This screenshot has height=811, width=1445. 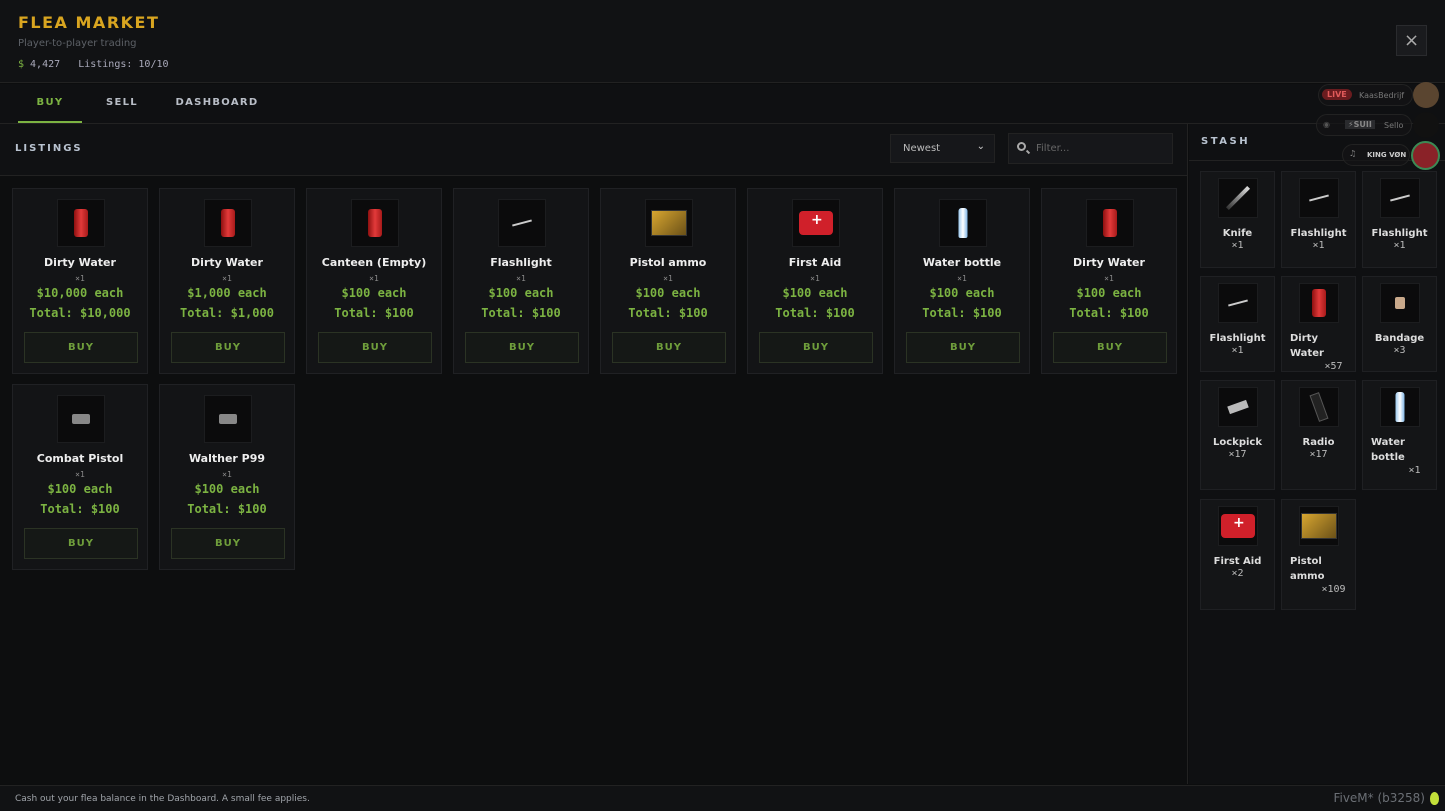 What do you see at coordinates (80, 293) in the screenshot?
I see `item-price: $10,000 each` at bounding box center [80, 293].